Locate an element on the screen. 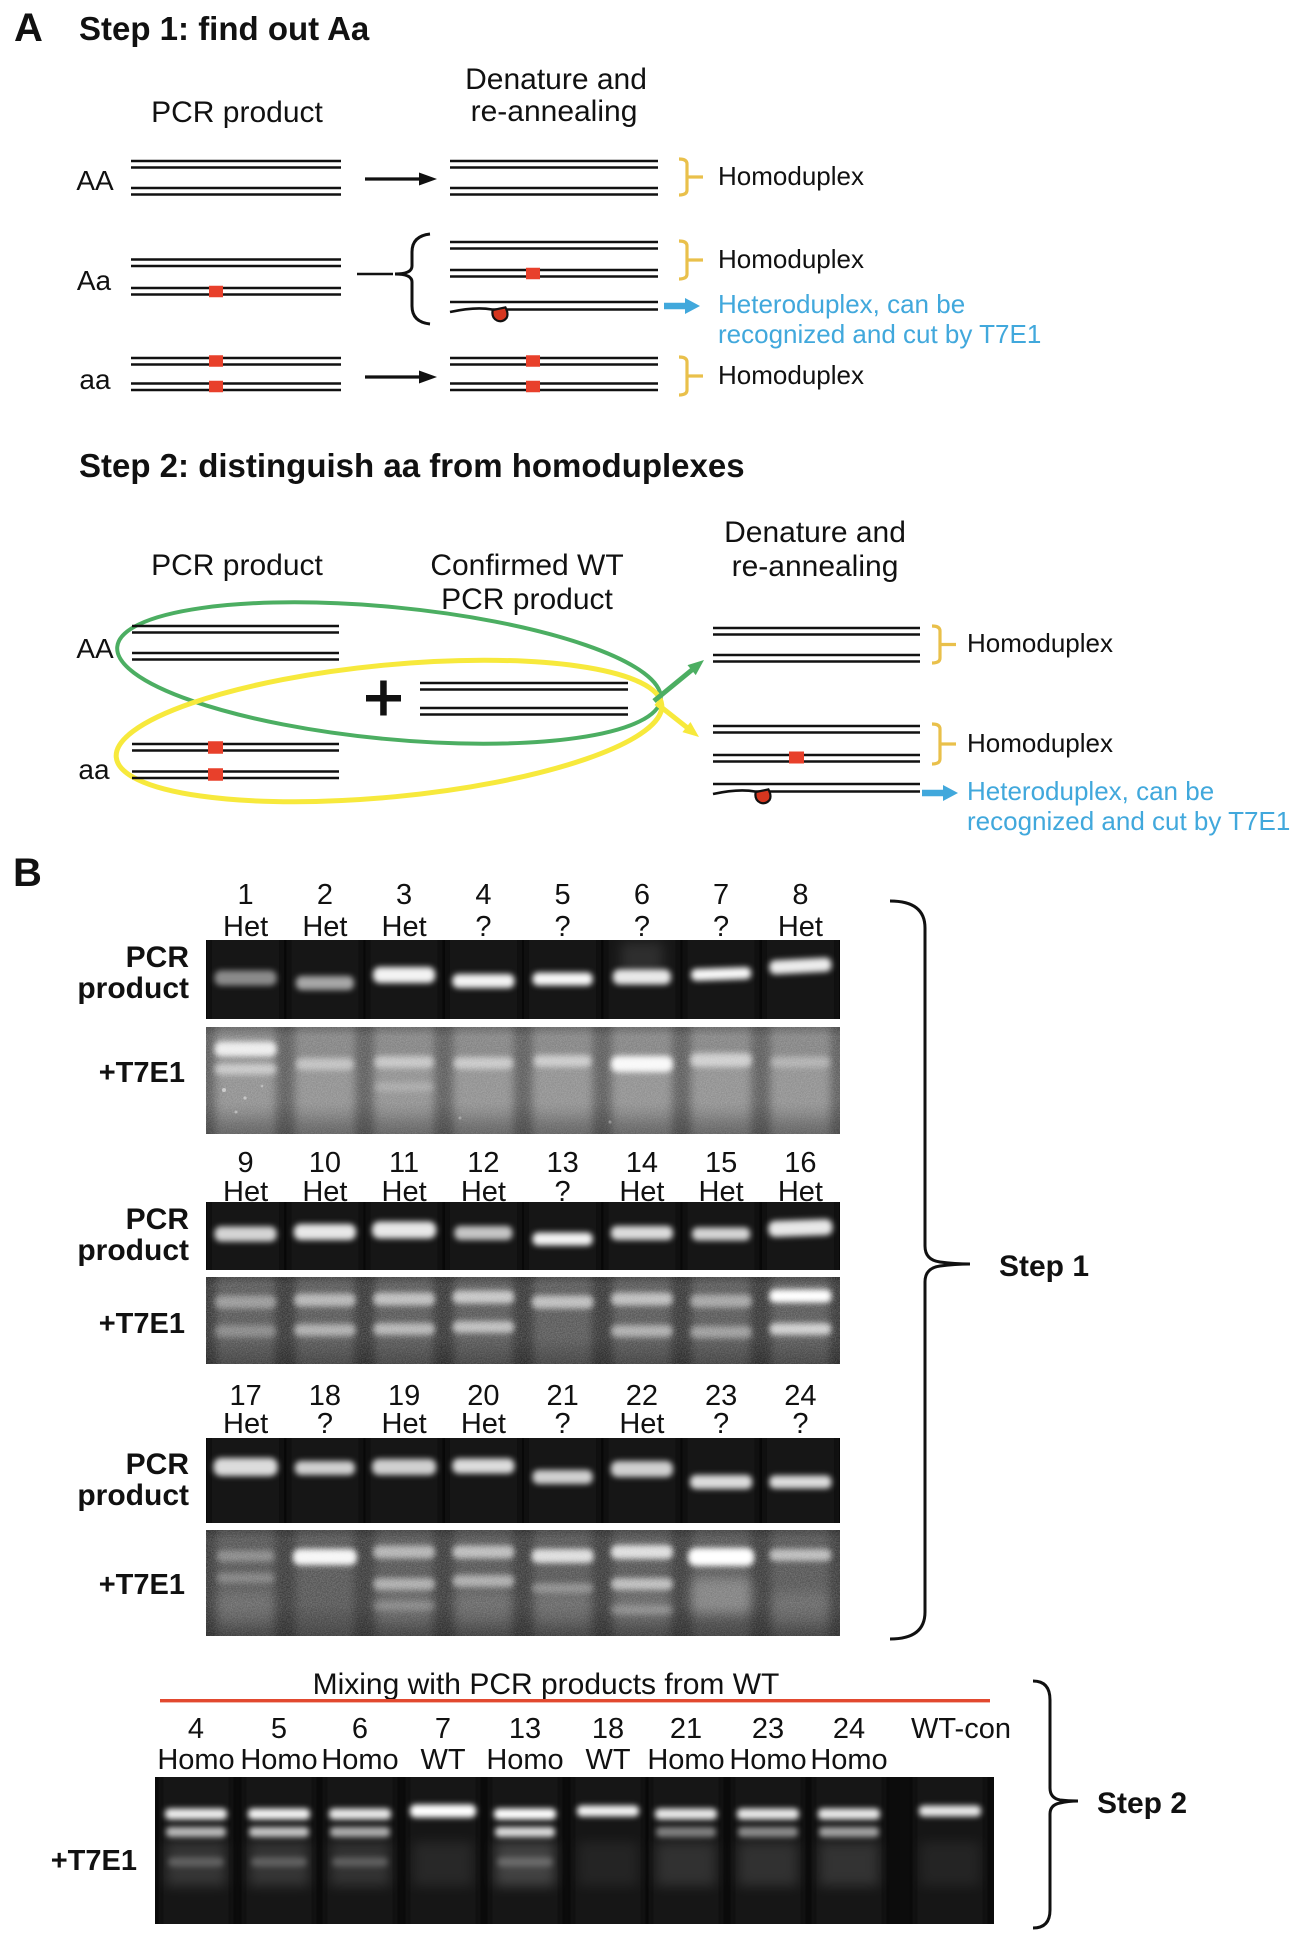 The width and height of the screenshot is (1296, 1958). svg-text: 22 is located at coordinates (642, 1396).